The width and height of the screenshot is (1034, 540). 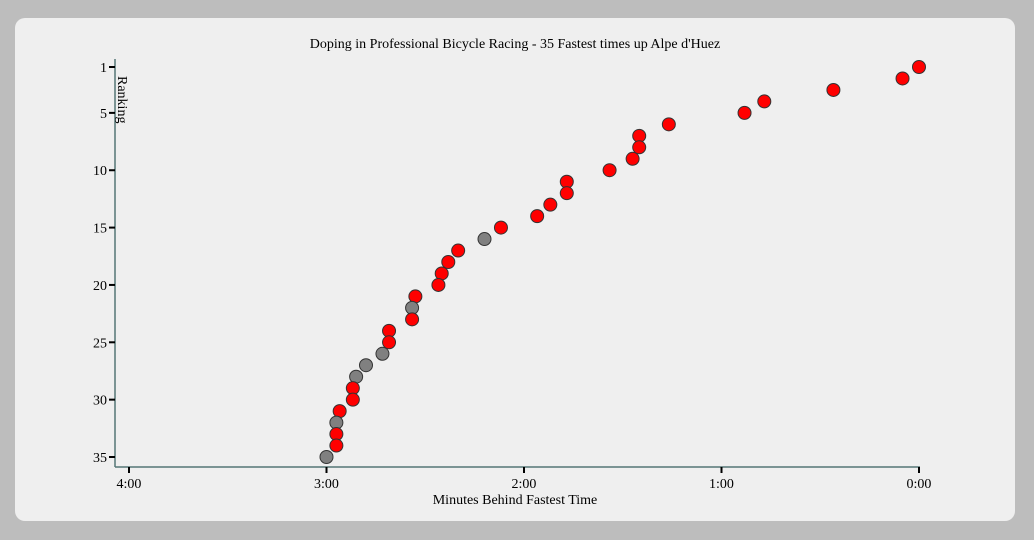 I want to click on y-tick-label: 35, so click(x=100, y=458).